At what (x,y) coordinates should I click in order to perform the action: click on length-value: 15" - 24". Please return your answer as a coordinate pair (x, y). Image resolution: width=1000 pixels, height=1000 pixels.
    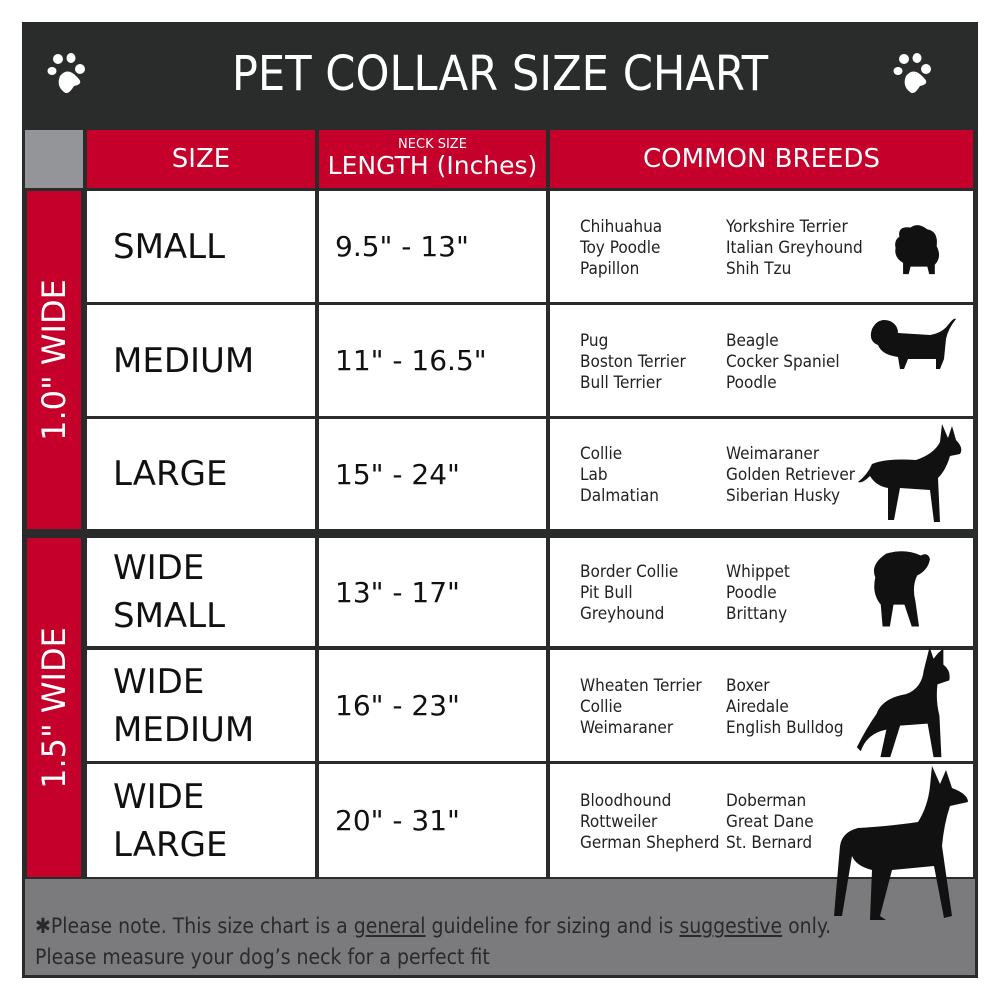
    Looking at the image, I should click on (397, 474).